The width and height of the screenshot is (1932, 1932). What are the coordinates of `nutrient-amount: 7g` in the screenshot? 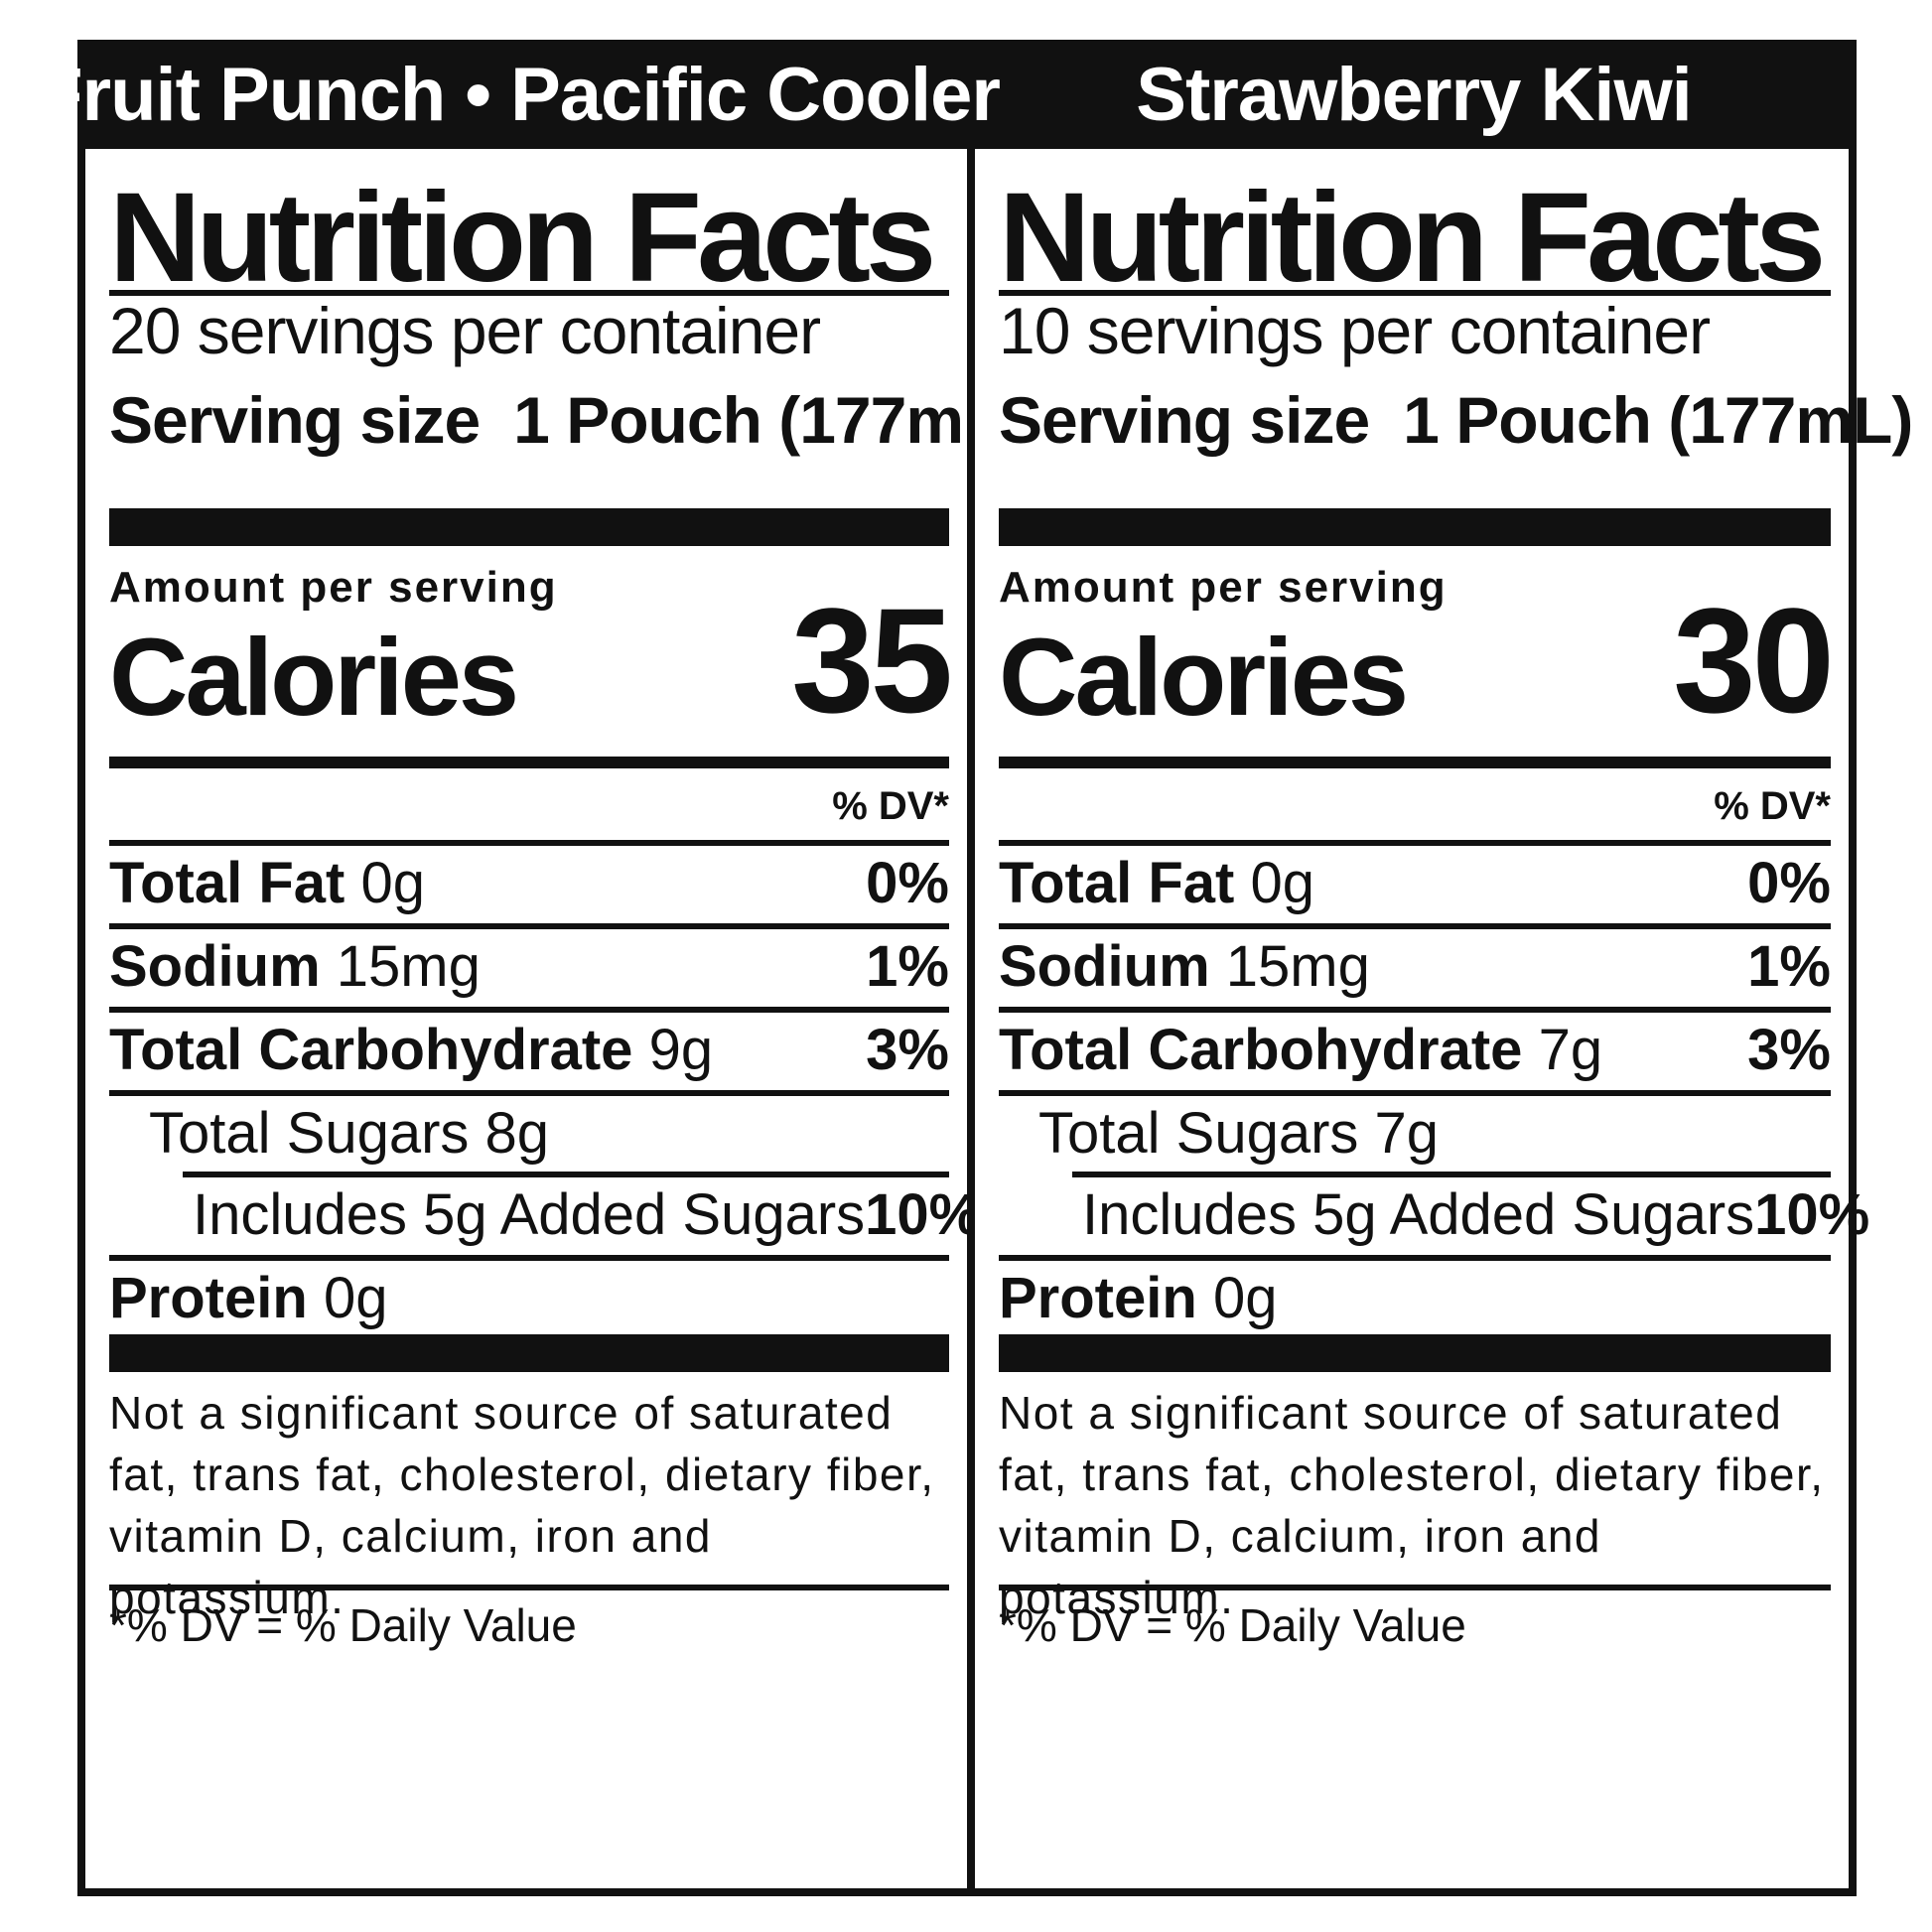 It's located at (1571, 1050).